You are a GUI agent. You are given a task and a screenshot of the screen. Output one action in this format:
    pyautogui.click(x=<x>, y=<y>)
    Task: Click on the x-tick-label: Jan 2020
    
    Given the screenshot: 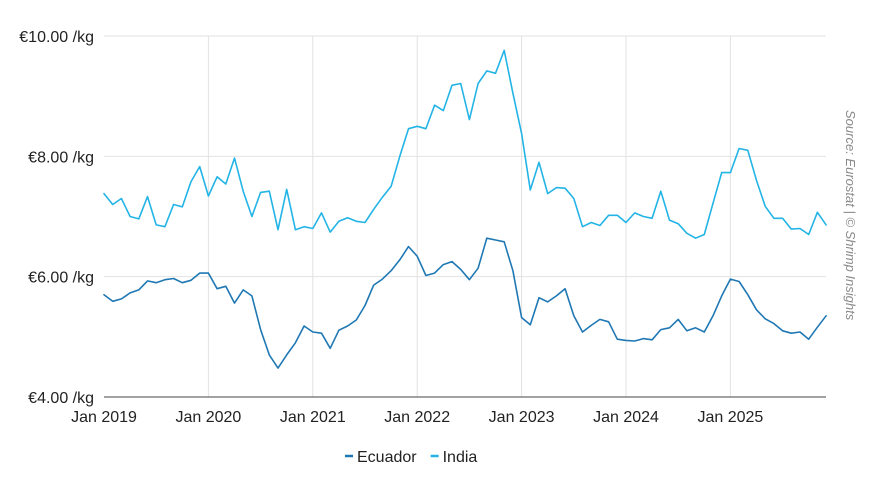 What is the action you would take?
    pyautogui.click(x=208, y=417)
    